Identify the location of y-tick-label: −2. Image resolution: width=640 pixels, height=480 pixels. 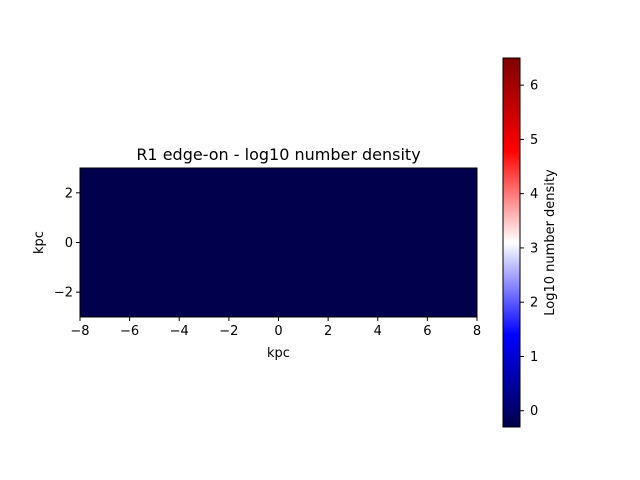
(63, 293).